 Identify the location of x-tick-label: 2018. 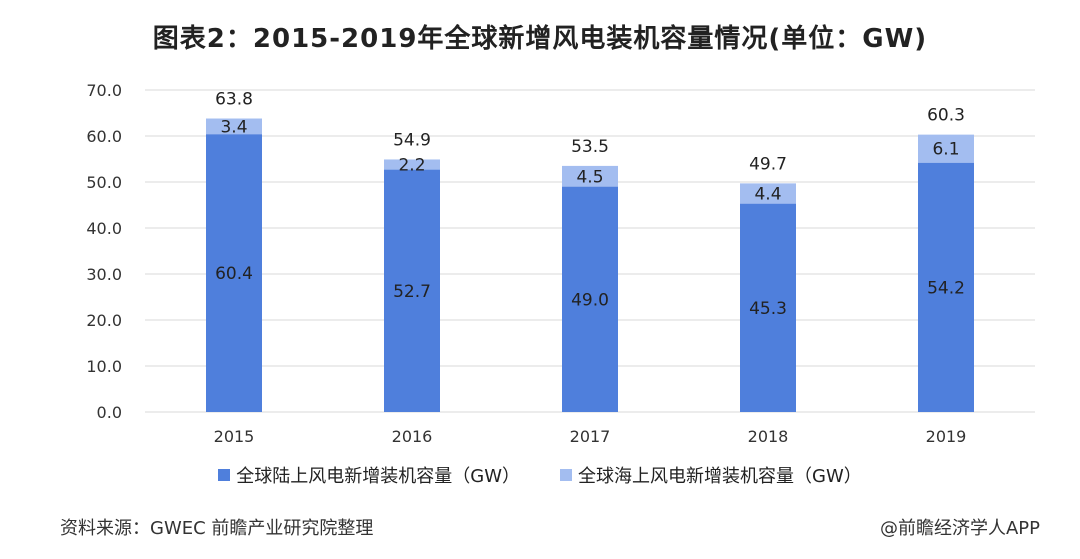
(768, 436).